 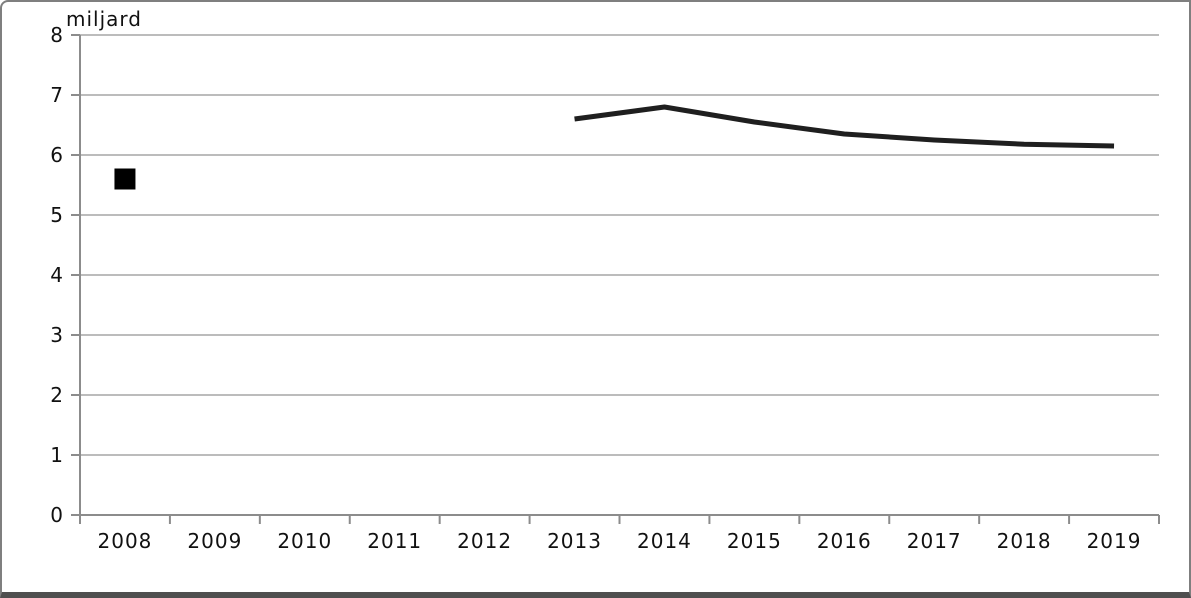 What do you see at coordinates (57, 335) in the screenshot?
I see `y-tick-label: 3` at bounding box center [57, 335].